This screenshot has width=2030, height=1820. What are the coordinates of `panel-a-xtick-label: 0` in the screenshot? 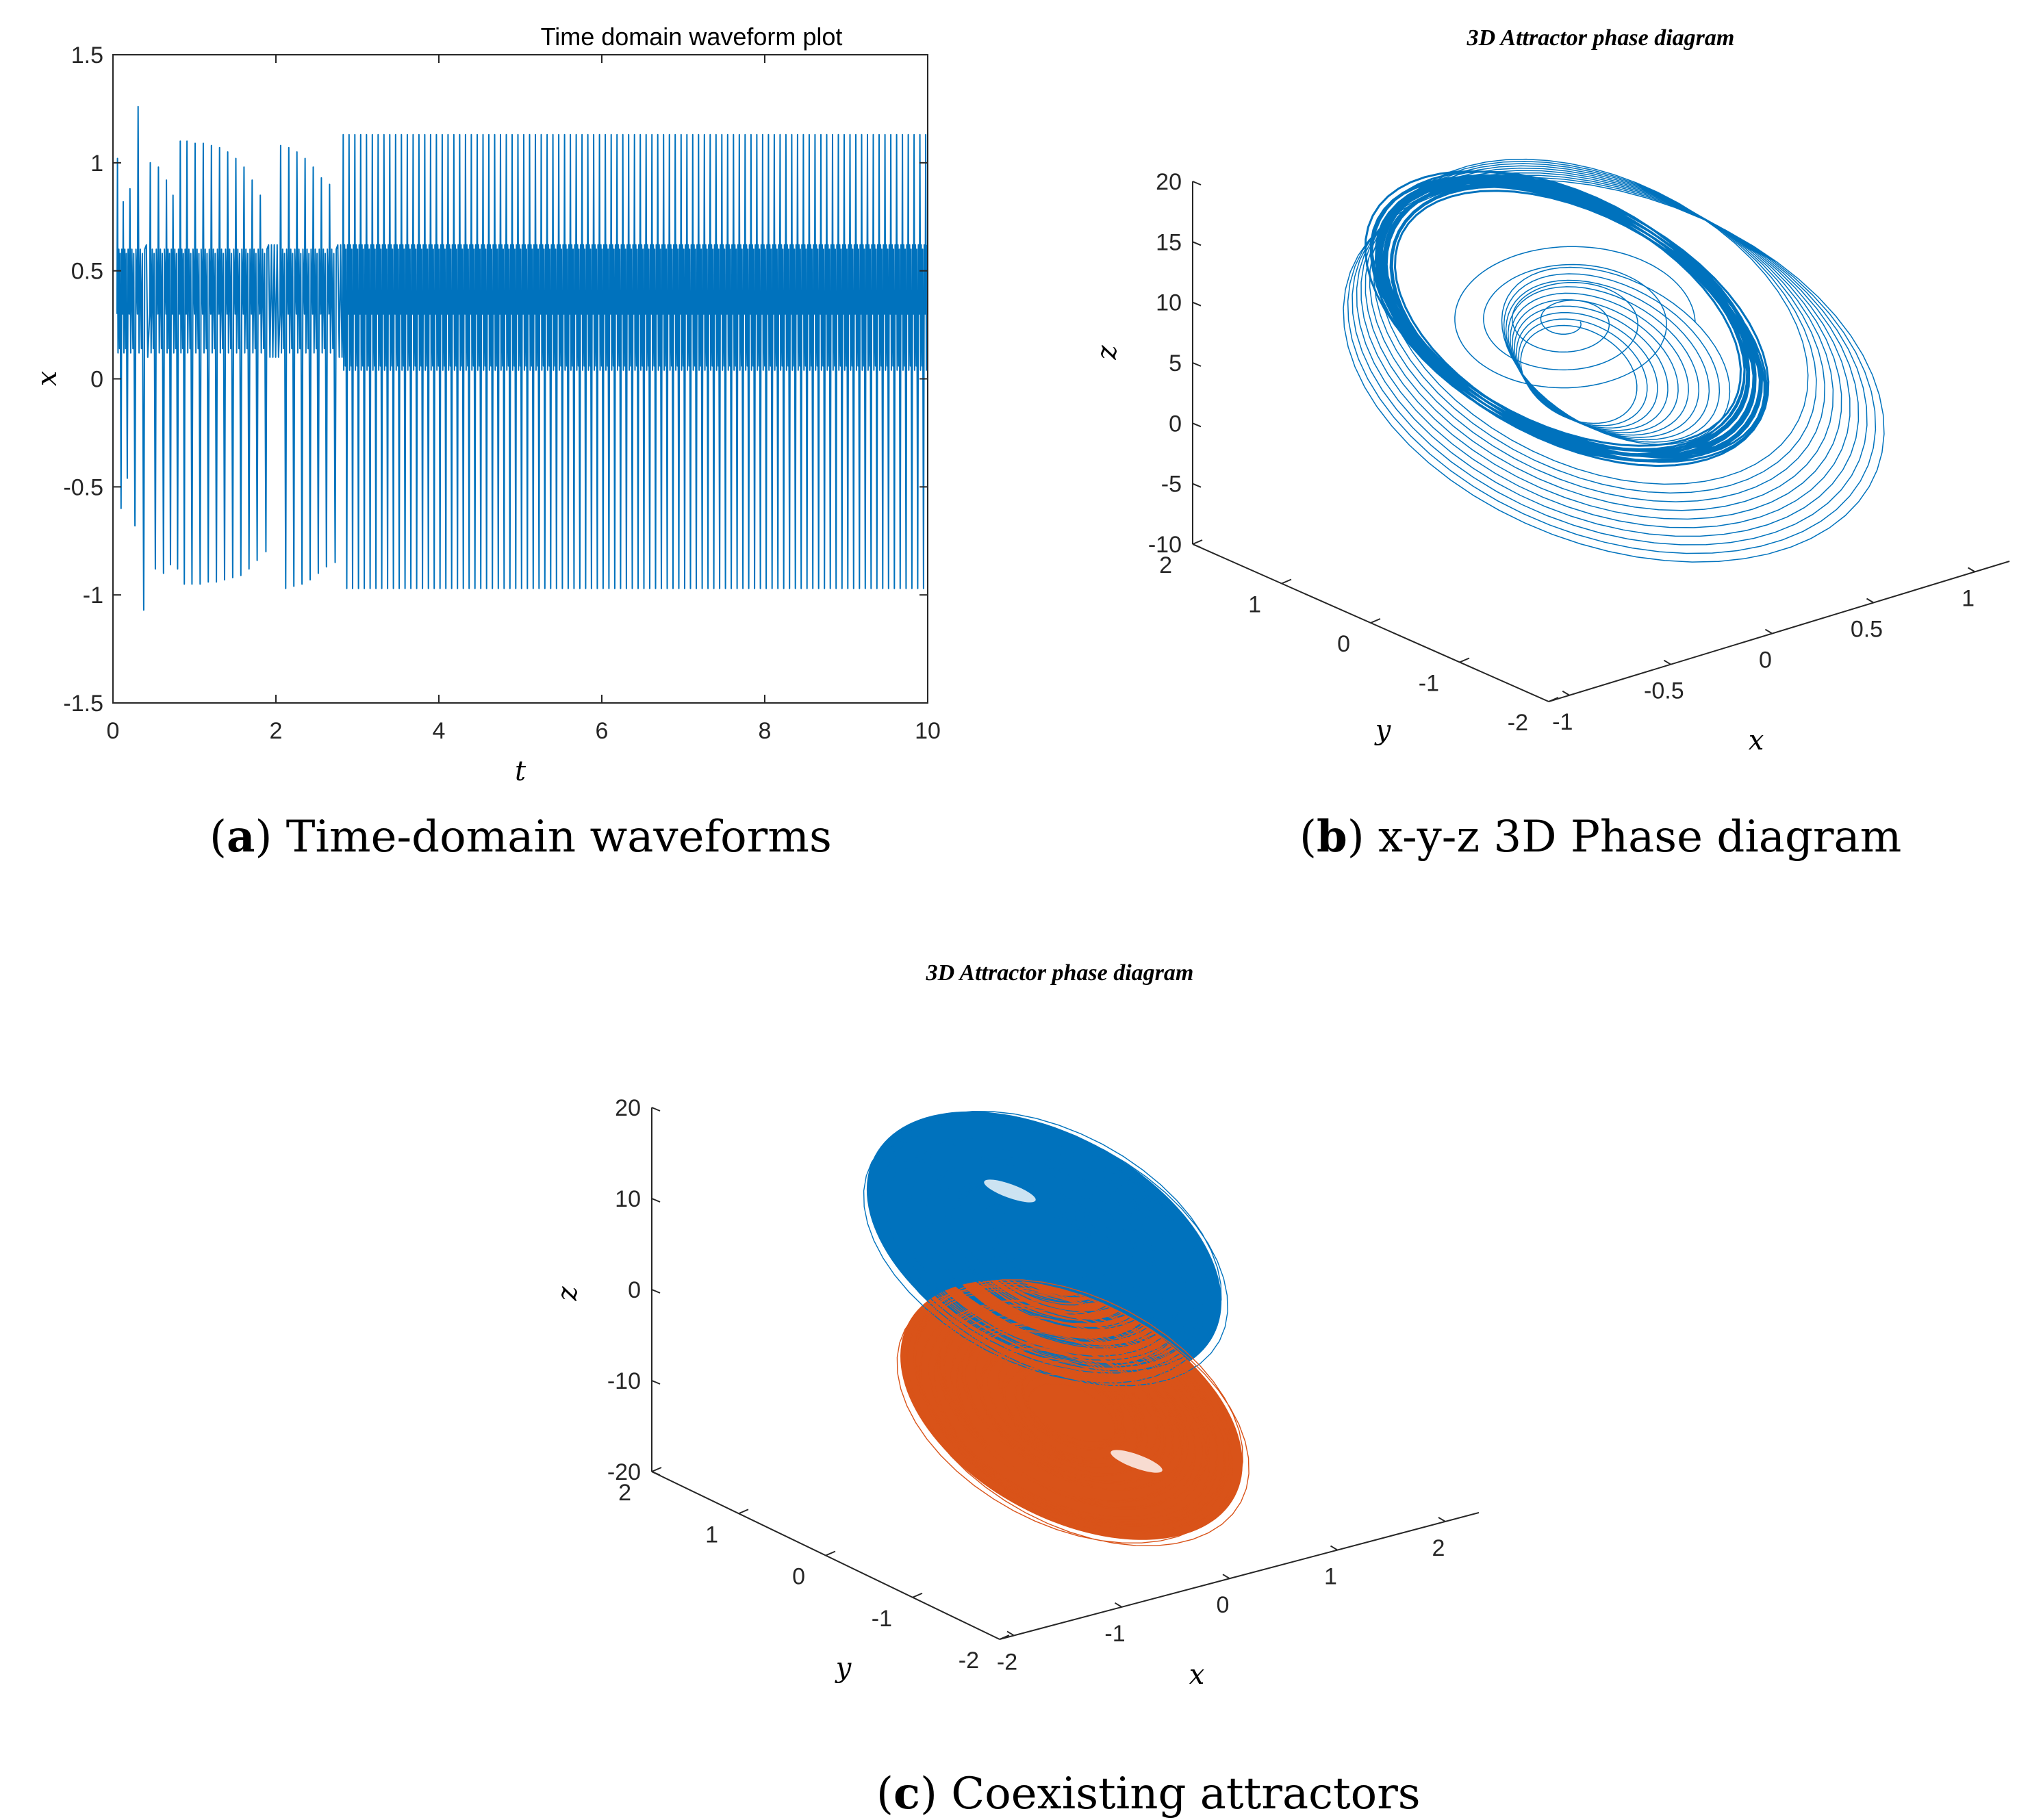 It's located at (114, 731).